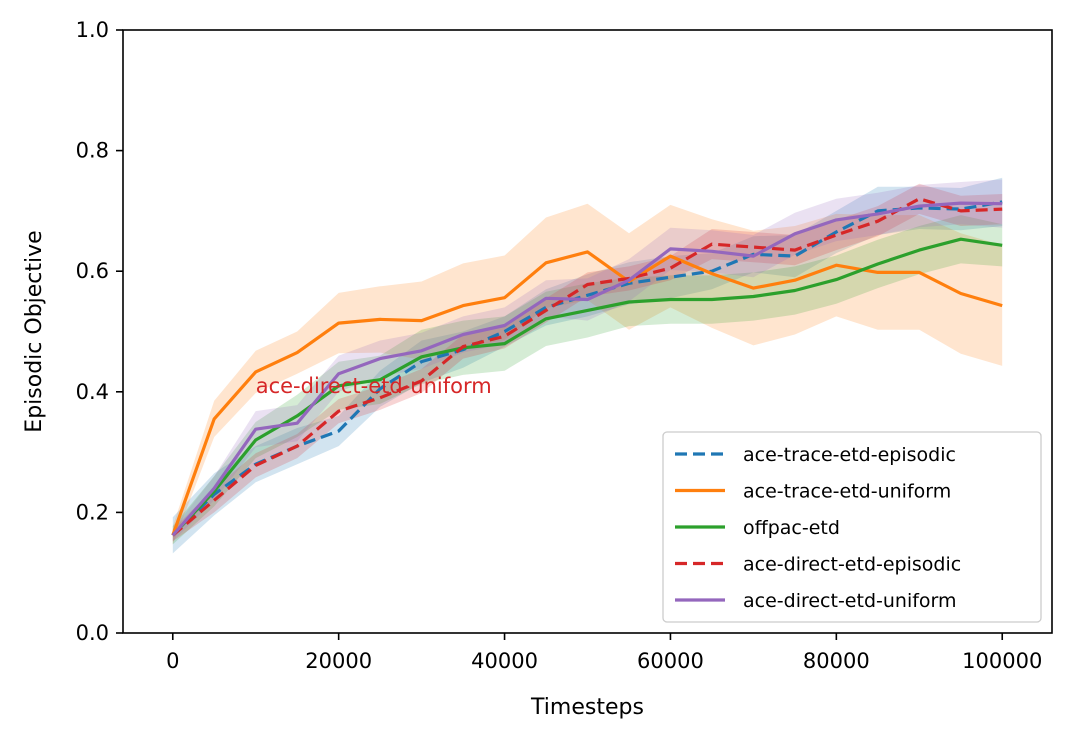 This screenshot has height=741, width=1083. Describe the element at coordinates (852, 565) in the screenshot. I see `legend-label-3: ace-direct-etd-episodic` at that location.